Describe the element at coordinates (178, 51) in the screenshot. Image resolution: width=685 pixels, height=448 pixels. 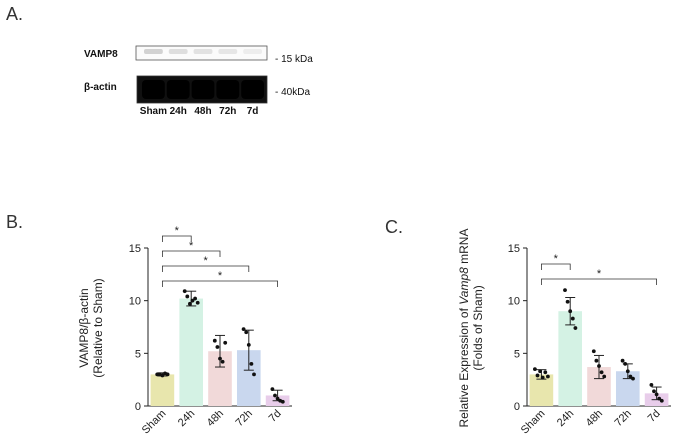
I see `vamp8-band-24h` at that location.